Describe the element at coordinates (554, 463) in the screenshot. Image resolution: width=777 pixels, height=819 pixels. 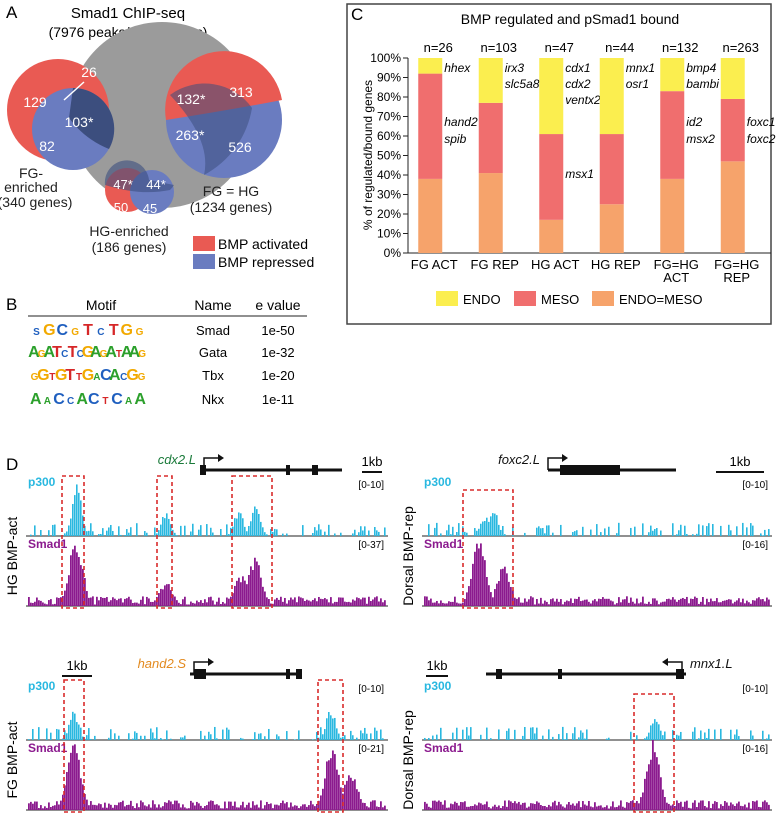
I see `tss-arrow` at that location.